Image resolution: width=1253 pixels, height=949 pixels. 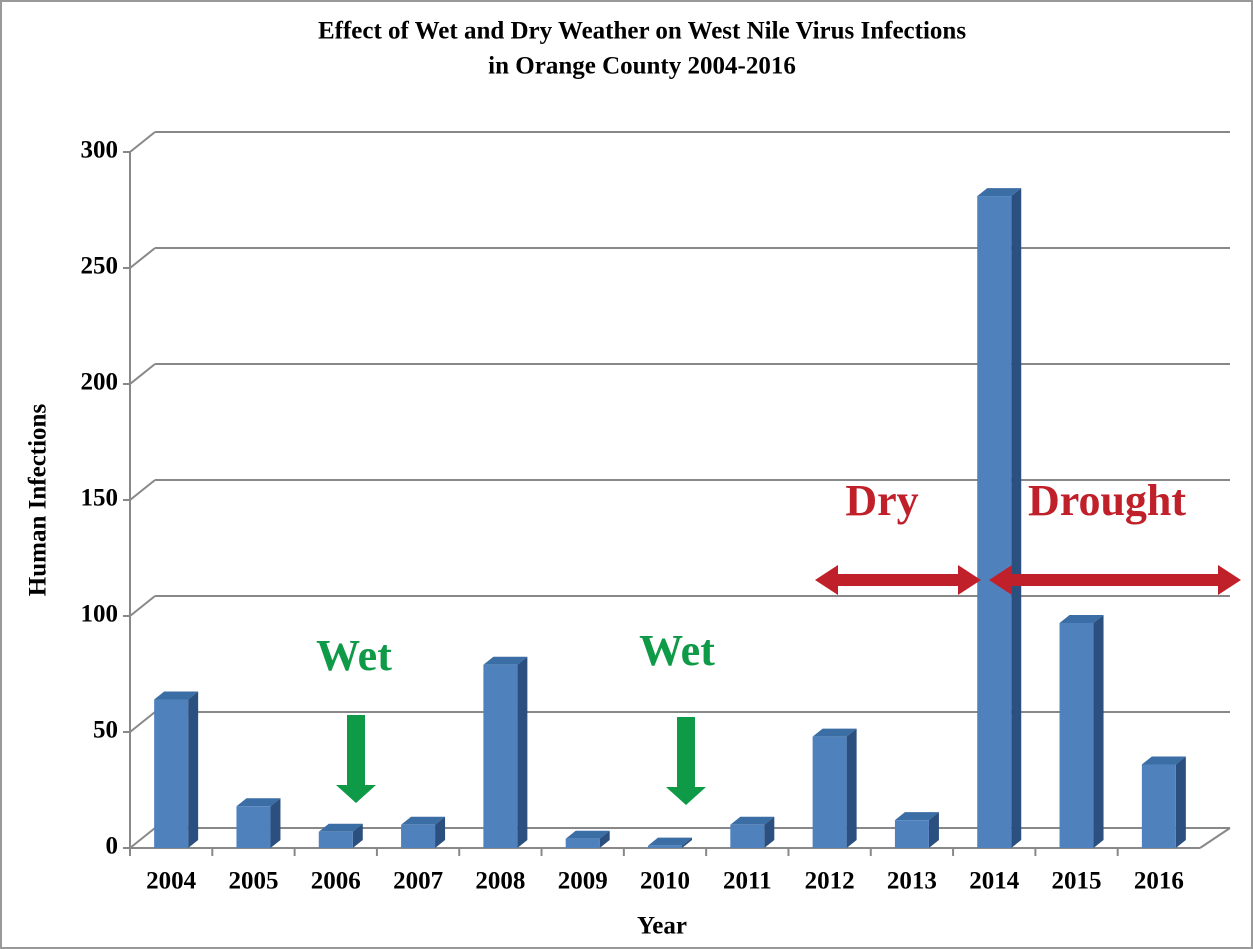 I want to click on y-tick-label: 300, so click(x=100, y=150).